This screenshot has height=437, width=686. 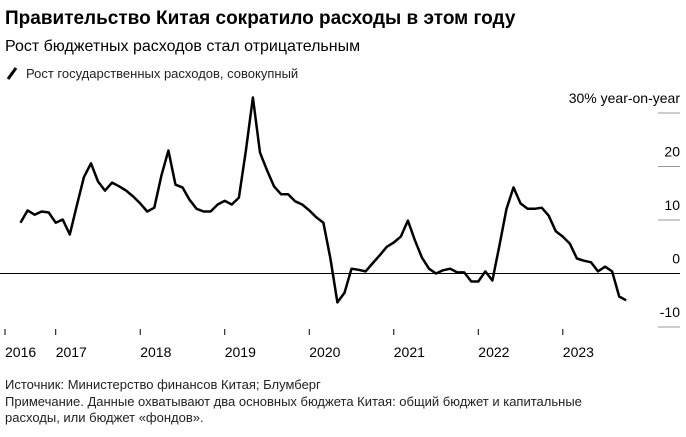 I want to click on x-tick-label: 2017, so click(x=71, y=352).